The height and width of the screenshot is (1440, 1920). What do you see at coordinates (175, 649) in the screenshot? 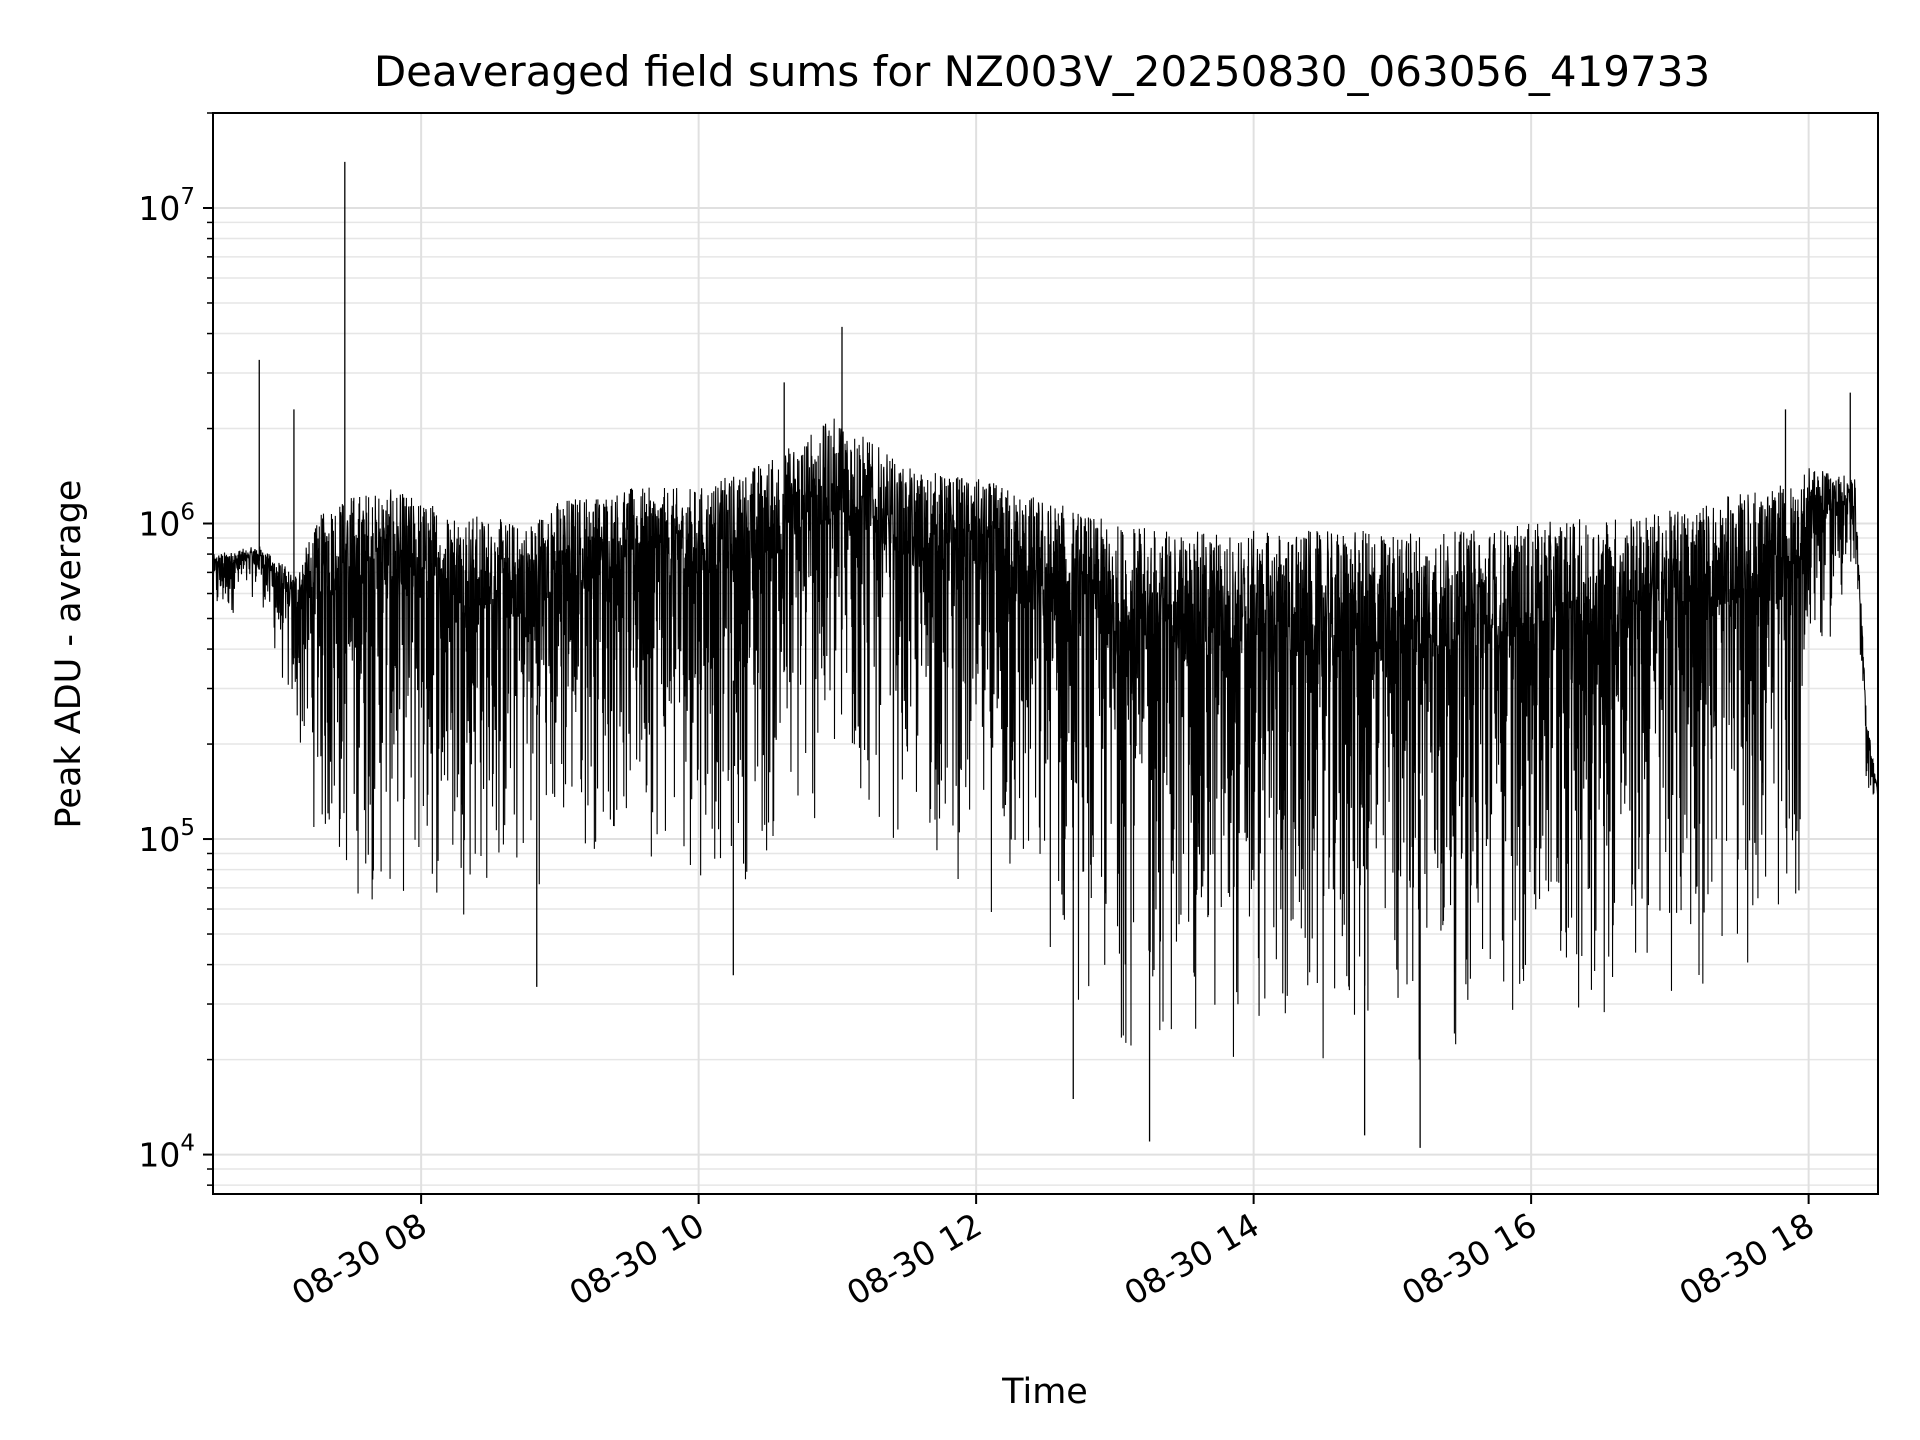
I see `y-axis: 10⁴ 10⁵ 10⁶ 10⁷` at bounding box center [175, 649].